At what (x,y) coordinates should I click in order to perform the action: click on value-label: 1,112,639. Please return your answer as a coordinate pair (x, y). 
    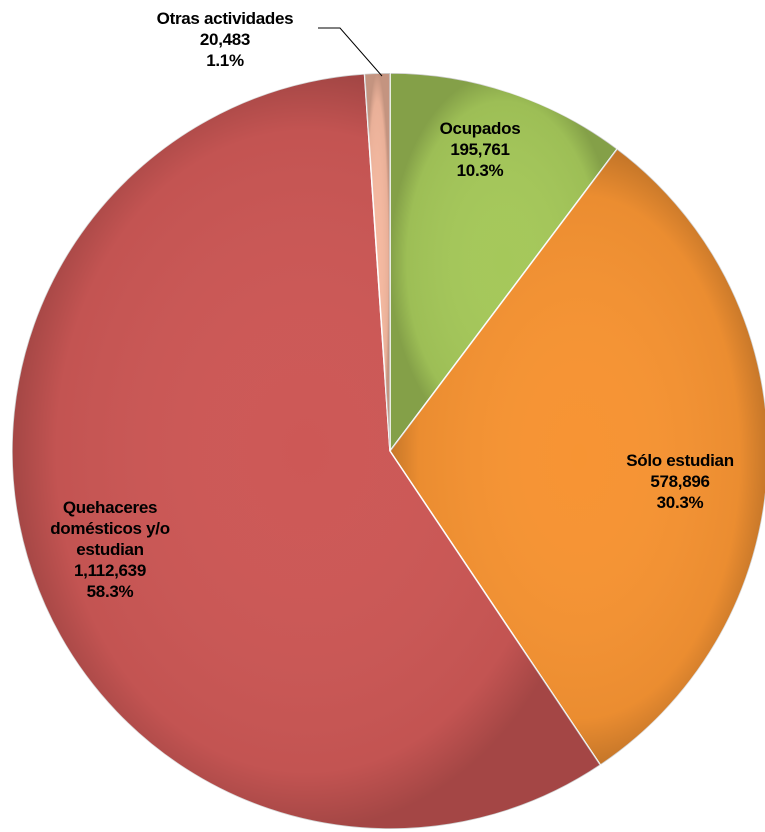
    Looking at the image, I should click on (110, 570).